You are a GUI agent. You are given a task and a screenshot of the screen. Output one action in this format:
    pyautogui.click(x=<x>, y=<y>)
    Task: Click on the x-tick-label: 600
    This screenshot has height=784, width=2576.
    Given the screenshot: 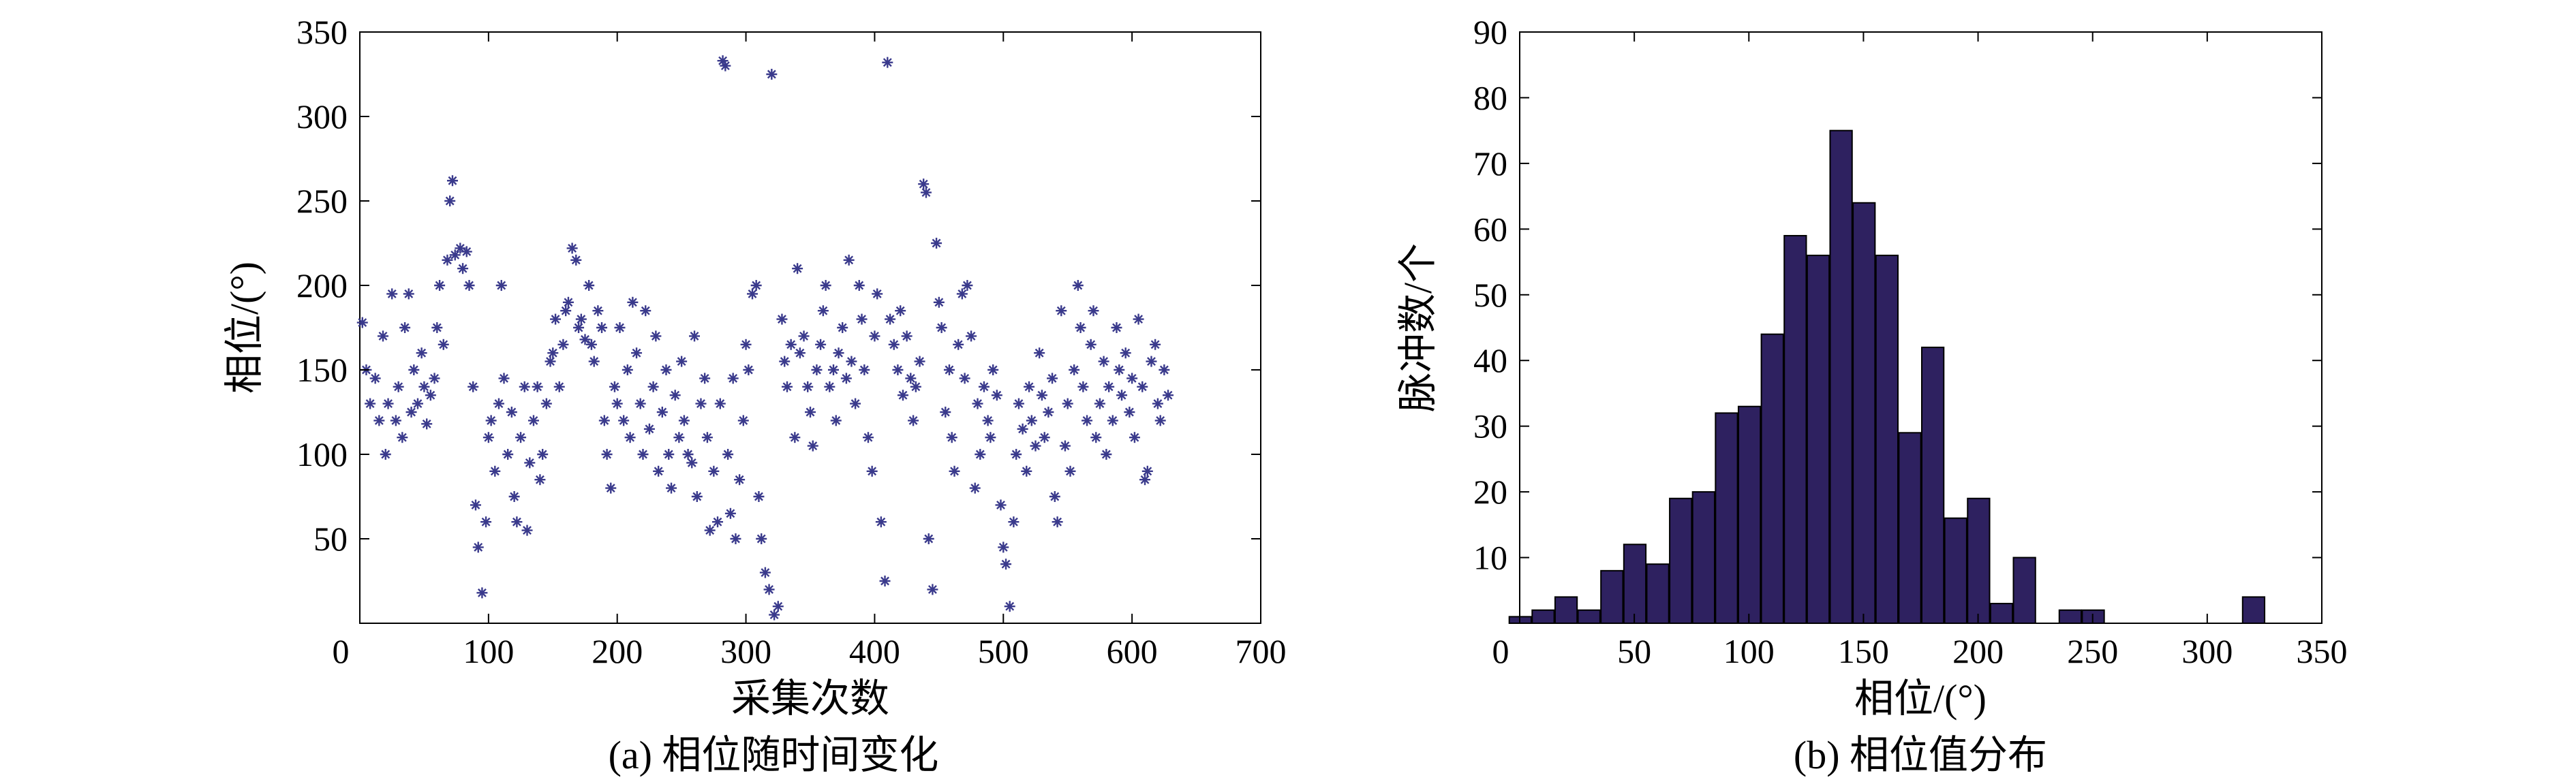 What is the action you would take?
    pyautogui.click(x=1132, y=651)
    